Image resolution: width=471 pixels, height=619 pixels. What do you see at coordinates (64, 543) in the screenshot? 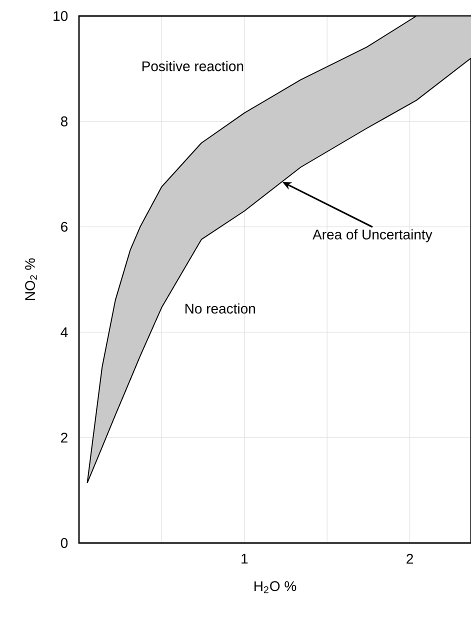
I see `y-tick-label: 0` at bounding box center [64, 543].